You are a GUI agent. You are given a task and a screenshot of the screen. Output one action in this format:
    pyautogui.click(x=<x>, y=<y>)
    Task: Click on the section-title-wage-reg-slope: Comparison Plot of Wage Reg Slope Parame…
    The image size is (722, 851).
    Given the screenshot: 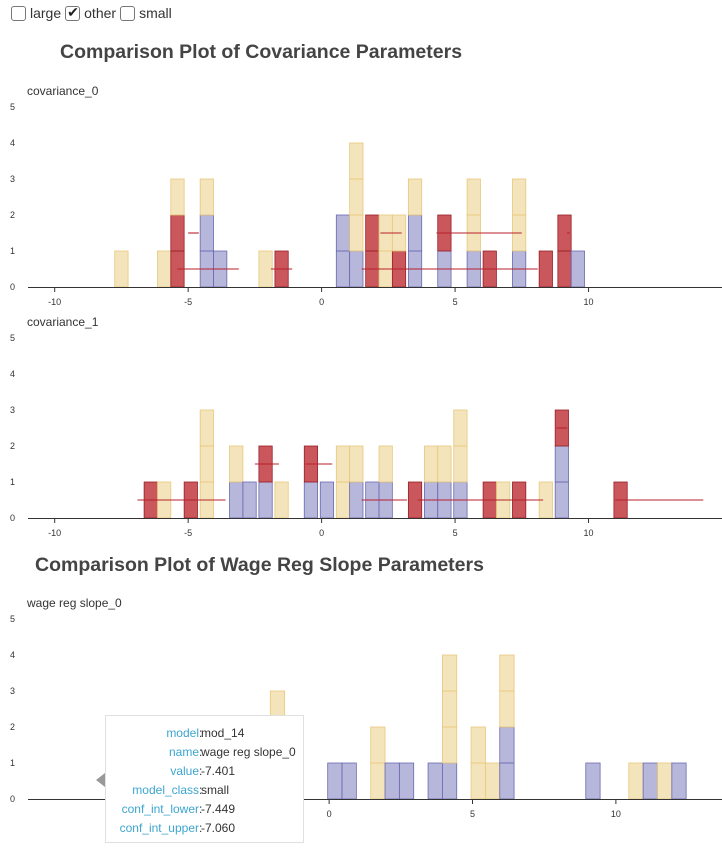 What is the action you would take?
    pyautogui.click(x=259, y=565)
    